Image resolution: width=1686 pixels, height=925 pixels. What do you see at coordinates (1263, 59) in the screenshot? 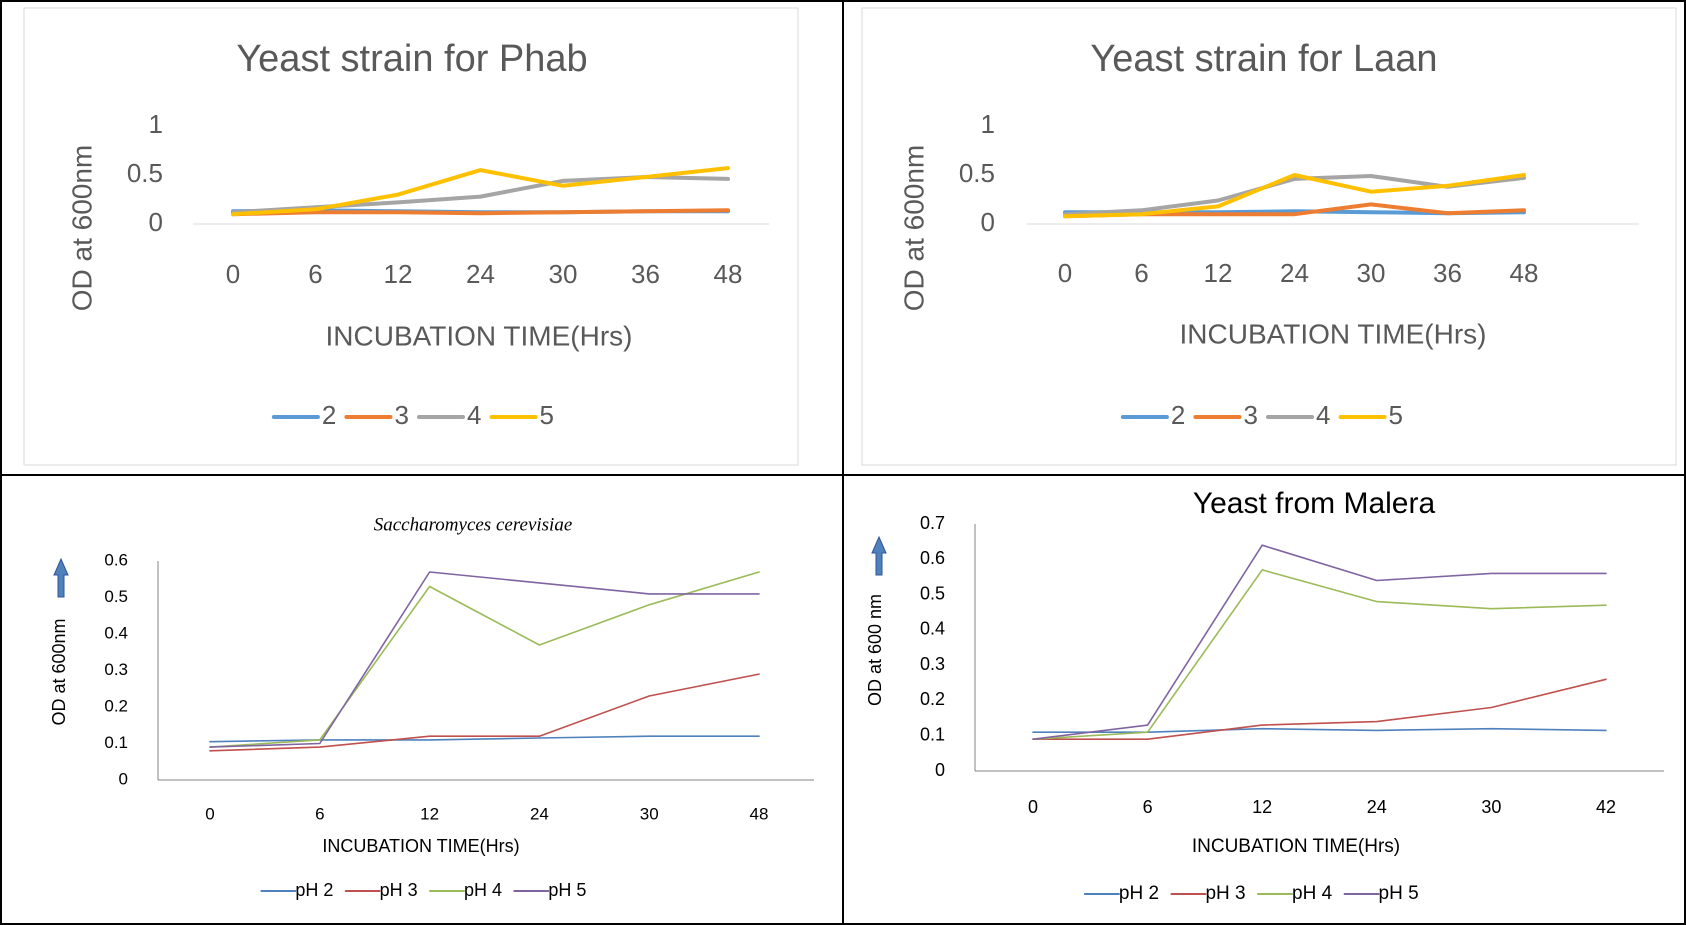
I see `chart-title: Yeast strain for Laan` at bounding box center [1263, 59].